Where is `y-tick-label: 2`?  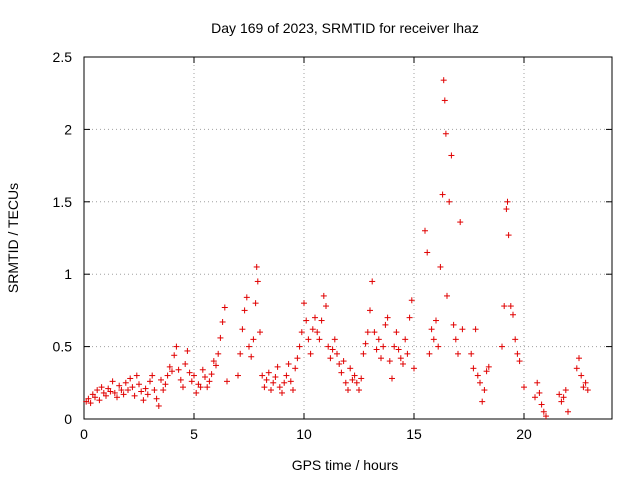 y-tick-label: 2 is located at coordinates (68, 129).